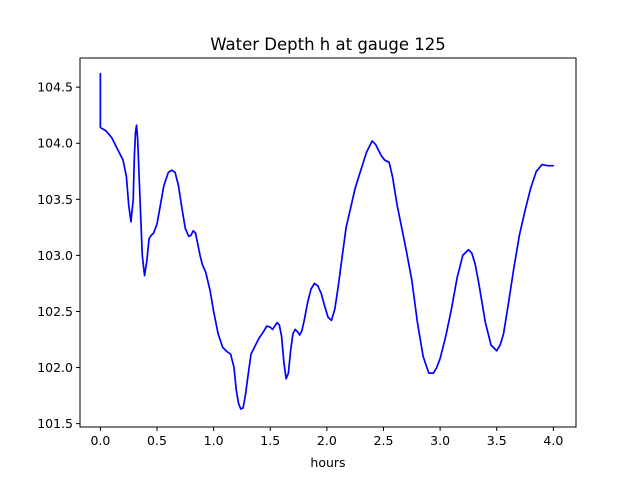 This screenshot has width=640, height=480. I want to click on y-tick-label: 104.5, so click(55, 87).